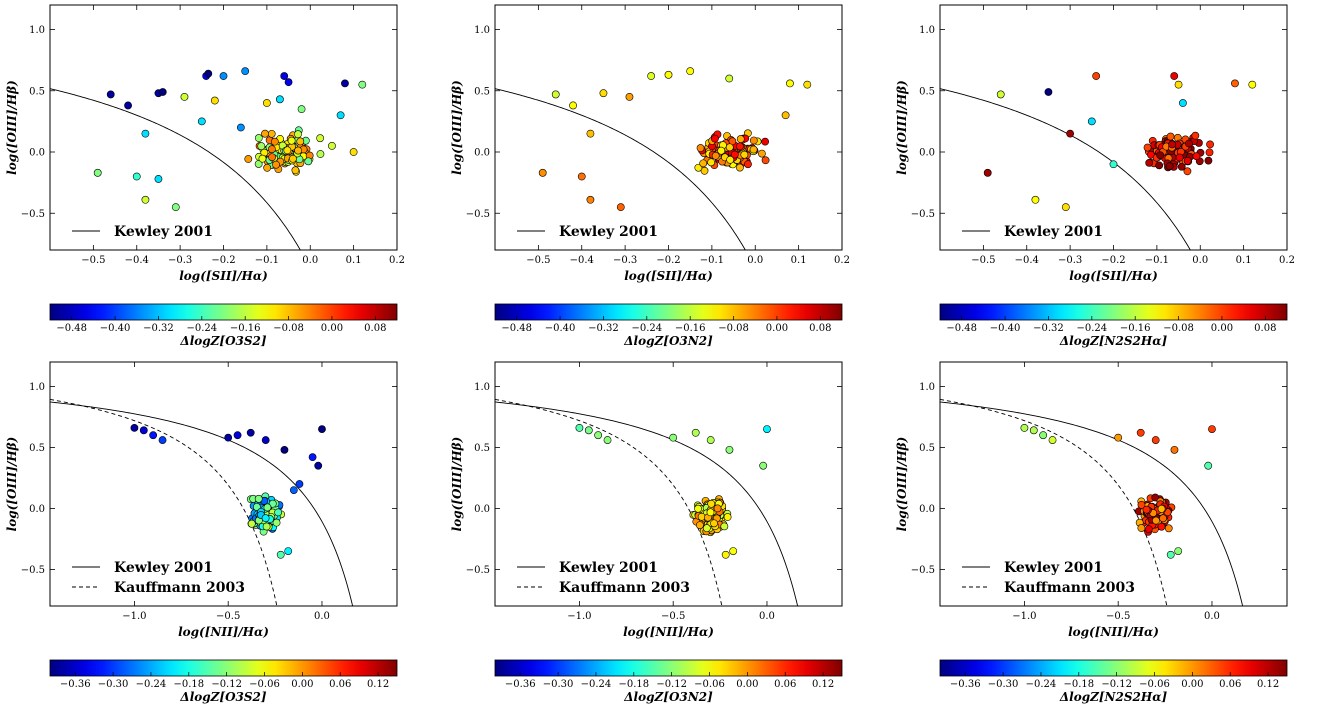  I want to click on panel-3-xtick-label: −0.5, so click(983, 260).